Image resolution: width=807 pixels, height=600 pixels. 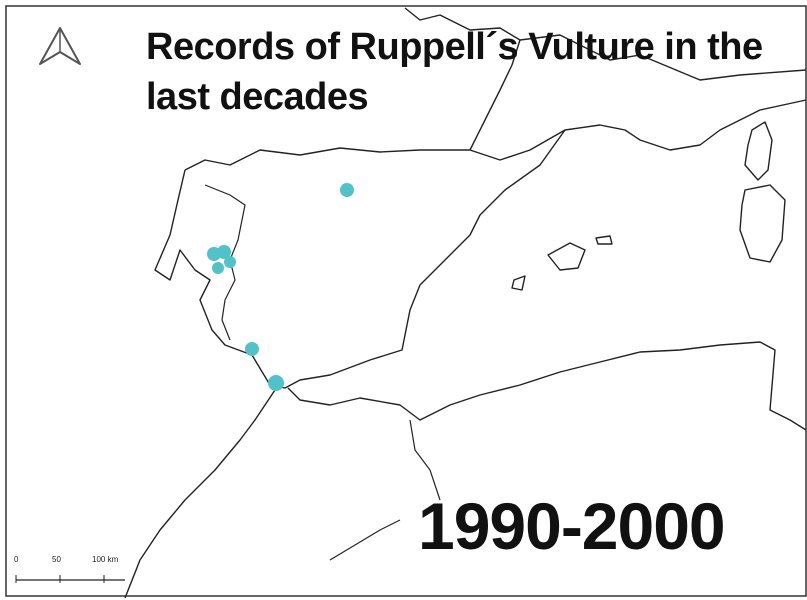 What do you see at coordinates (16, 559) in the screenshot?
I see `scale-label: 0` at bounding box center [16, 559].